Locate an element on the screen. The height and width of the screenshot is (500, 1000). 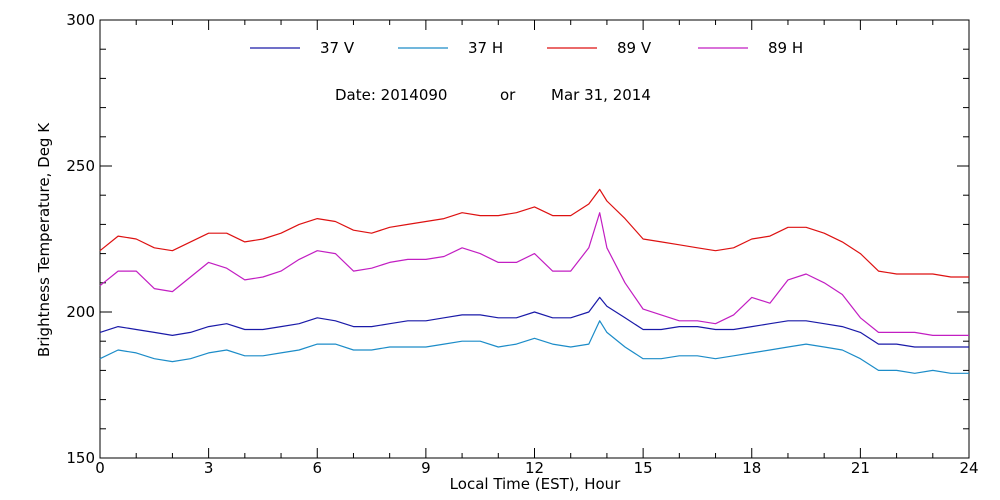
legend-label: 89 V is located at coordinates (634, 48).